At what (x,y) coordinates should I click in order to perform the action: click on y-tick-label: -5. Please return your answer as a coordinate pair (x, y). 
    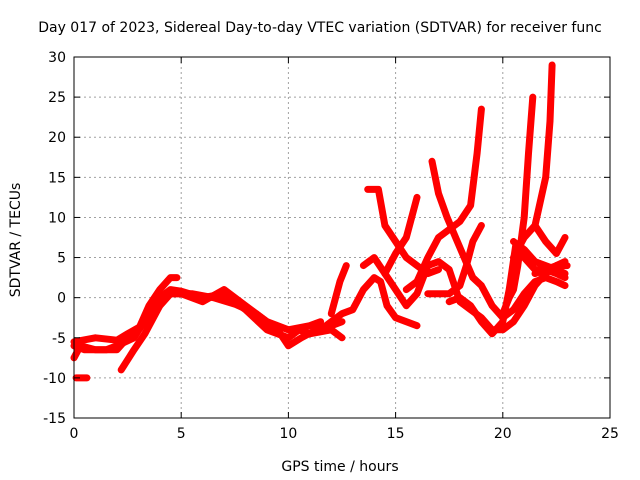
    Looking at the image, I should click on (59, 339).